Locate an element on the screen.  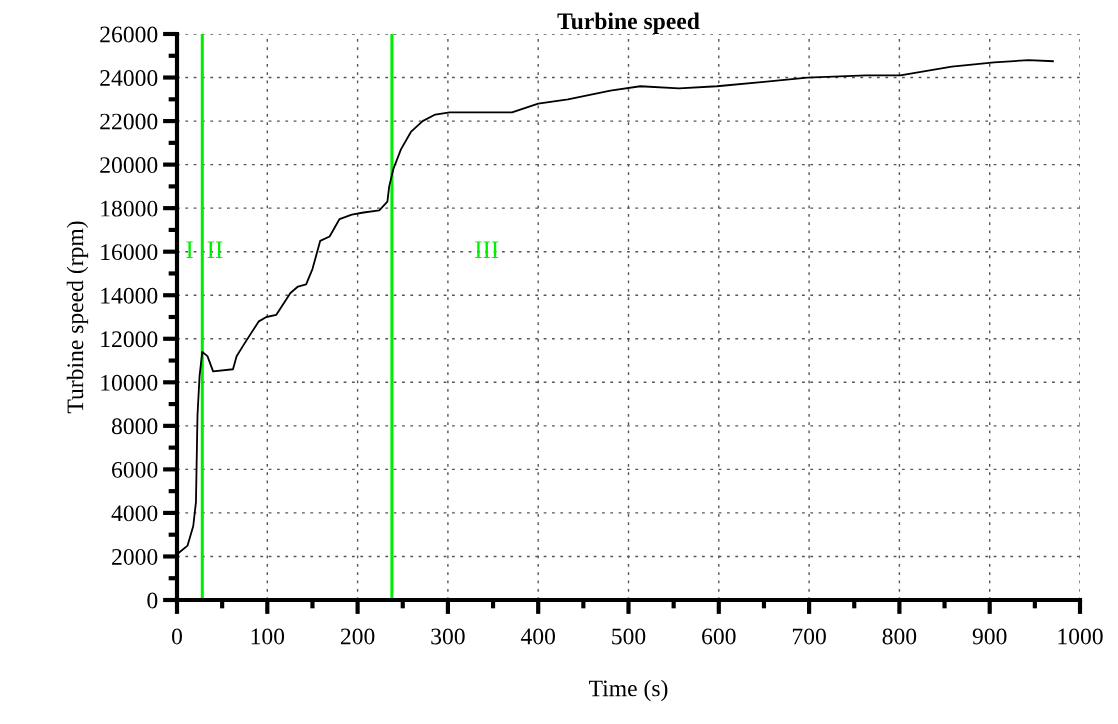
y-tick-label: 8000 is located at coordinates (134, 426).